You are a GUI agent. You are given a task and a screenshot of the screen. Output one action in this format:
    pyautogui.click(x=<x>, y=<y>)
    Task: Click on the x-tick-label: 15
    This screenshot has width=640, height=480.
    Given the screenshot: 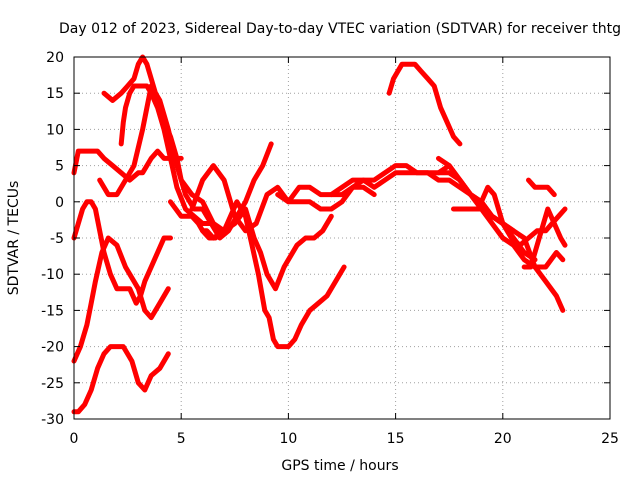 What is the action you would take?
    pyautogui.click(x=396, y=439)
    